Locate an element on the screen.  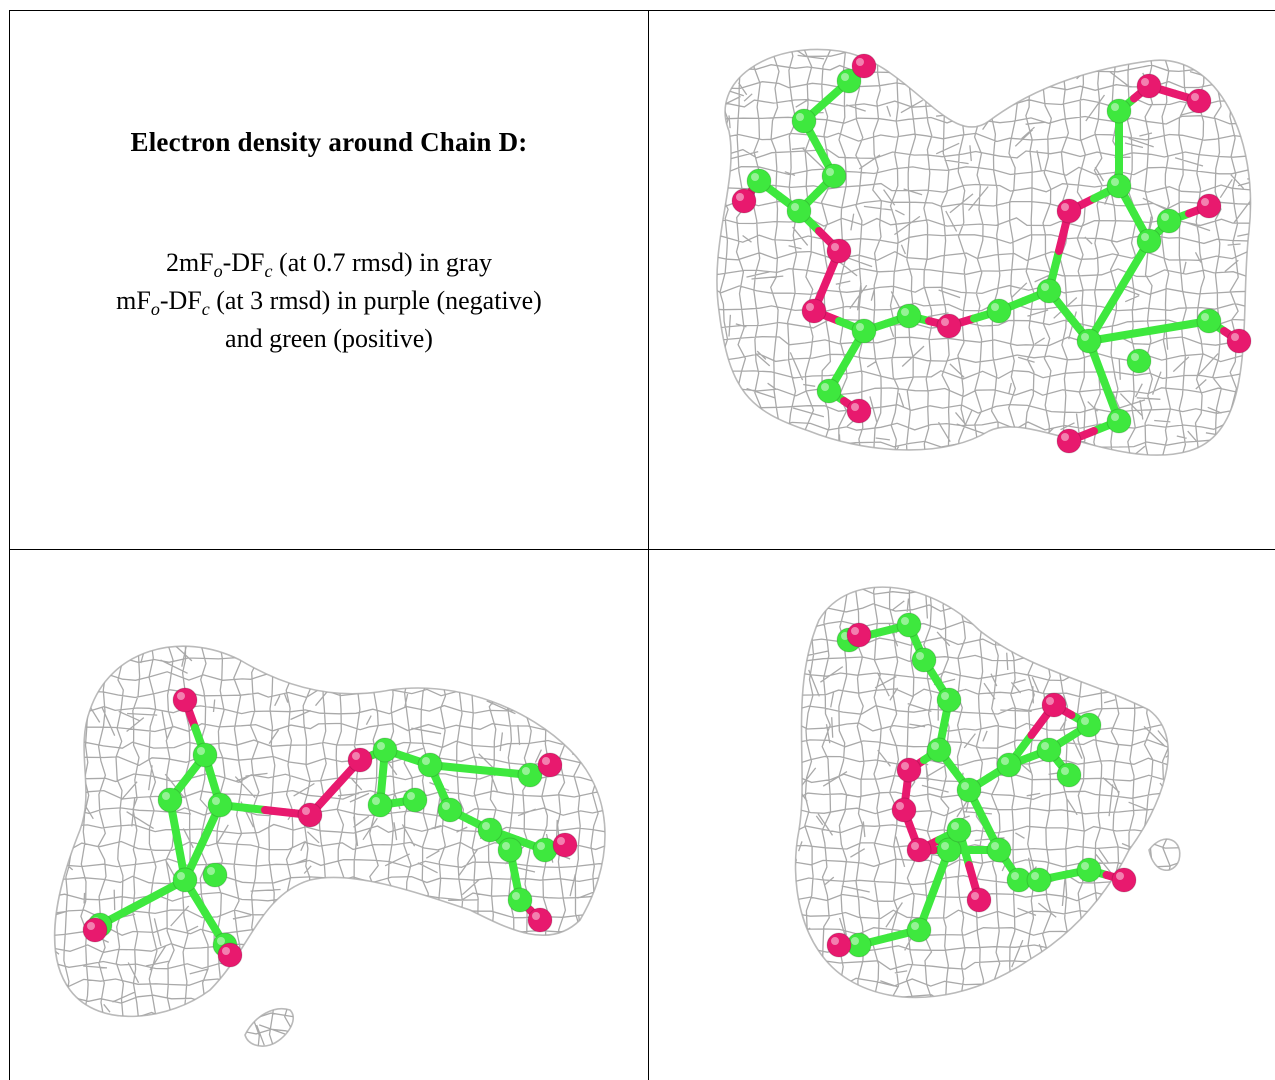
border-top is located at coordinates (642, 10).